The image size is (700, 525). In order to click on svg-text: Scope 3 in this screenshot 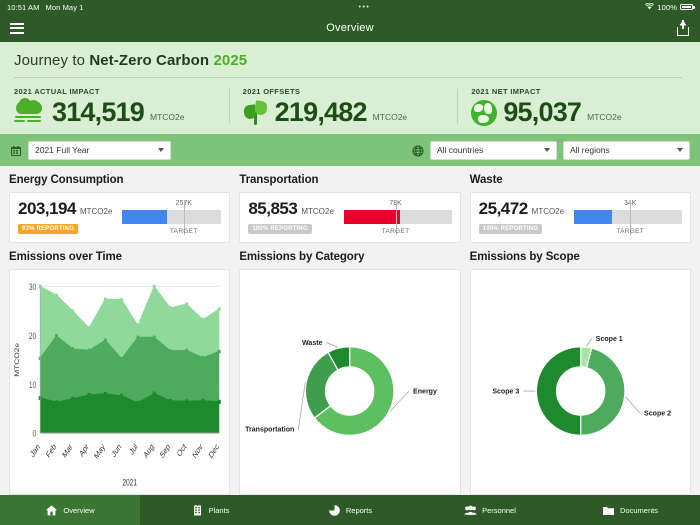, I will do `click(505, 391)`.